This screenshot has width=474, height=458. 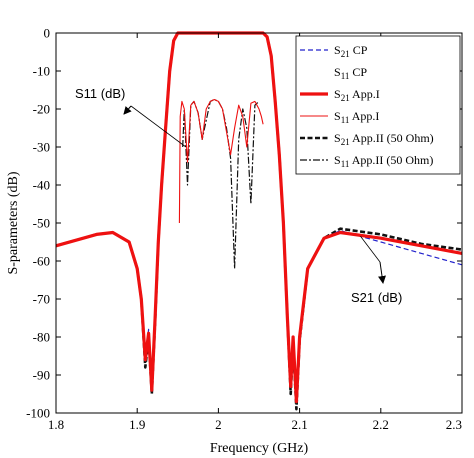 I want to click on annotation-s21: S21 (dB), so click(x=376, y=297).